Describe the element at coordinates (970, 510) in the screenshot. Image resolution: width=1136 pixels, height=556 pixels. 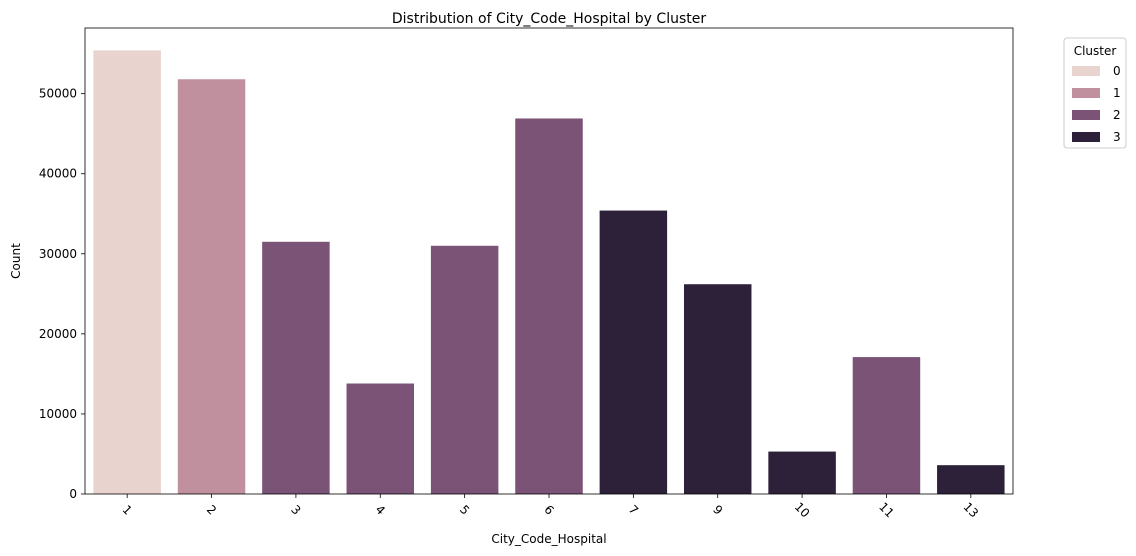
I see `x-tick-label: 13` at that location.